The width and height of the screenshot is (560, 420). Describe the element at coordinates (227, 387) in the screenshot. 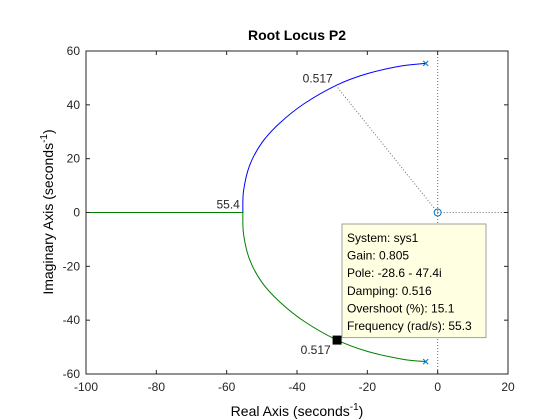

I see `x-tick-label: -60` at that location.